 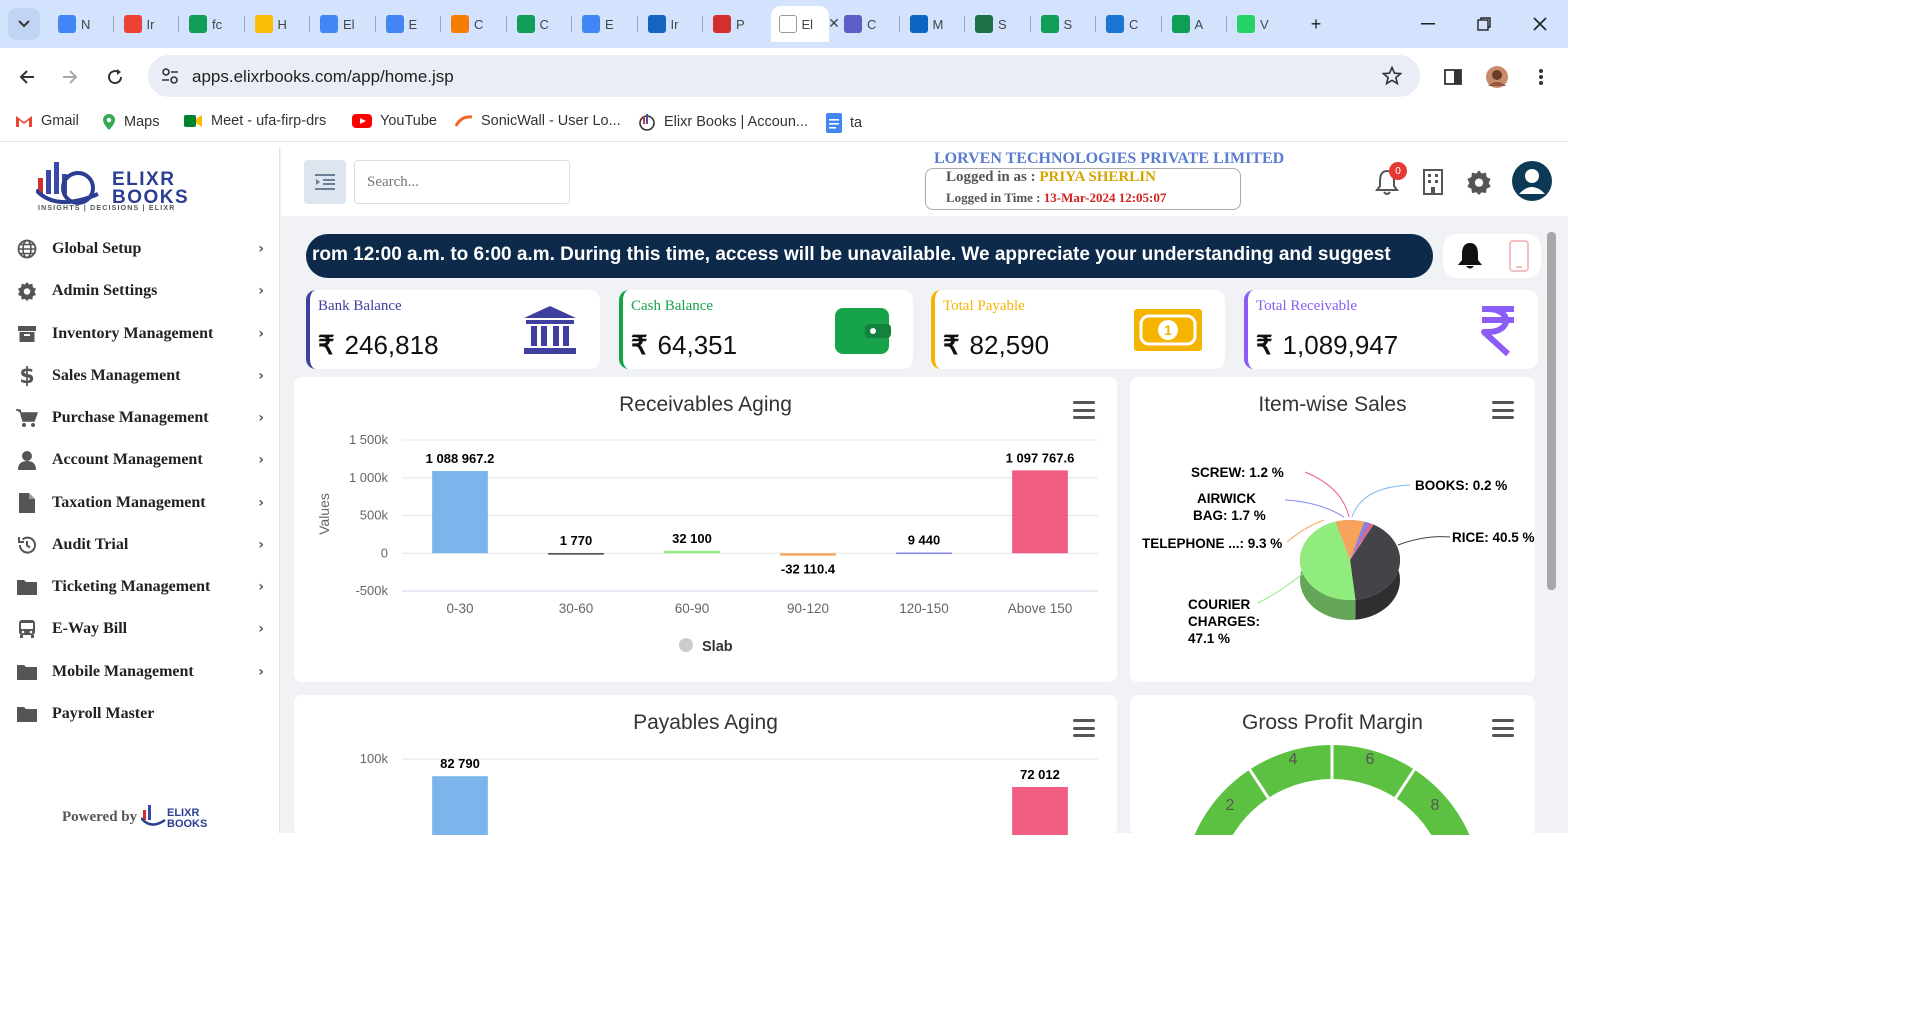 What do you see at coordinates (193, 121) in the screenshot?
I see `meet-icon` at bounding box center [193, 121].